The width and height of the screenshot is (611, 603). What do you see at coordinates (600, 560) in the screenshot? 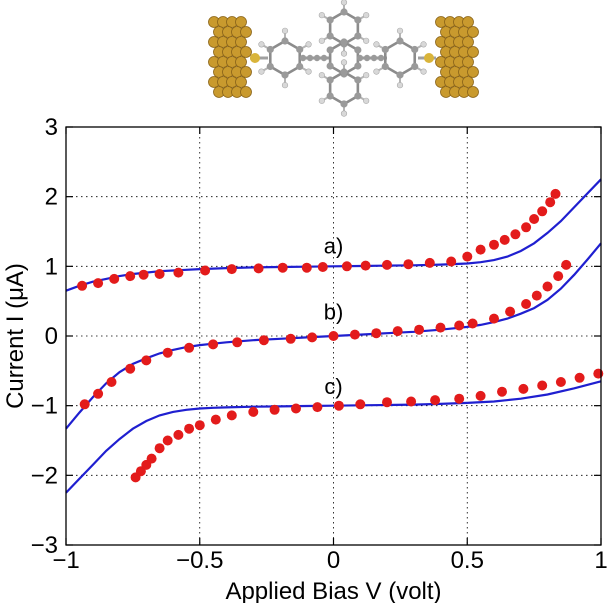
I see `x-tick-label: 1` at bounding box center [600, 560].